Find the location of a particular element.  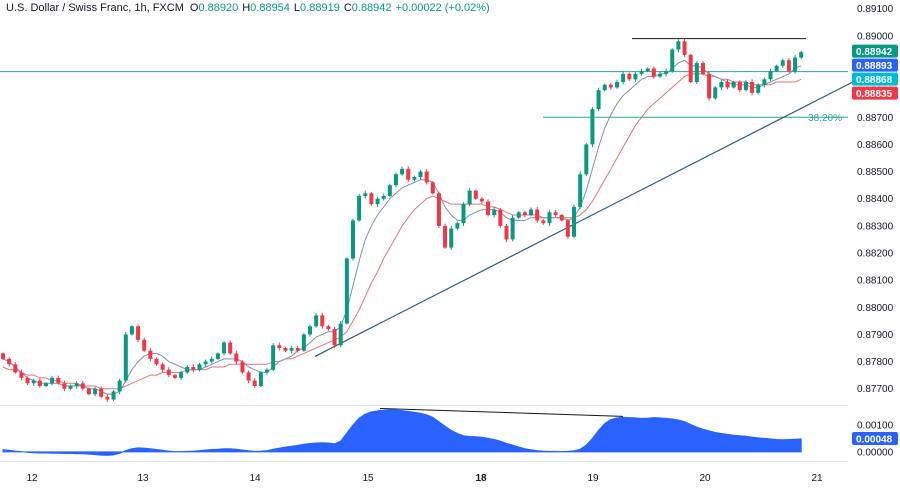

y-tick-label: 0.88400 is located at coordinates (875, 199).